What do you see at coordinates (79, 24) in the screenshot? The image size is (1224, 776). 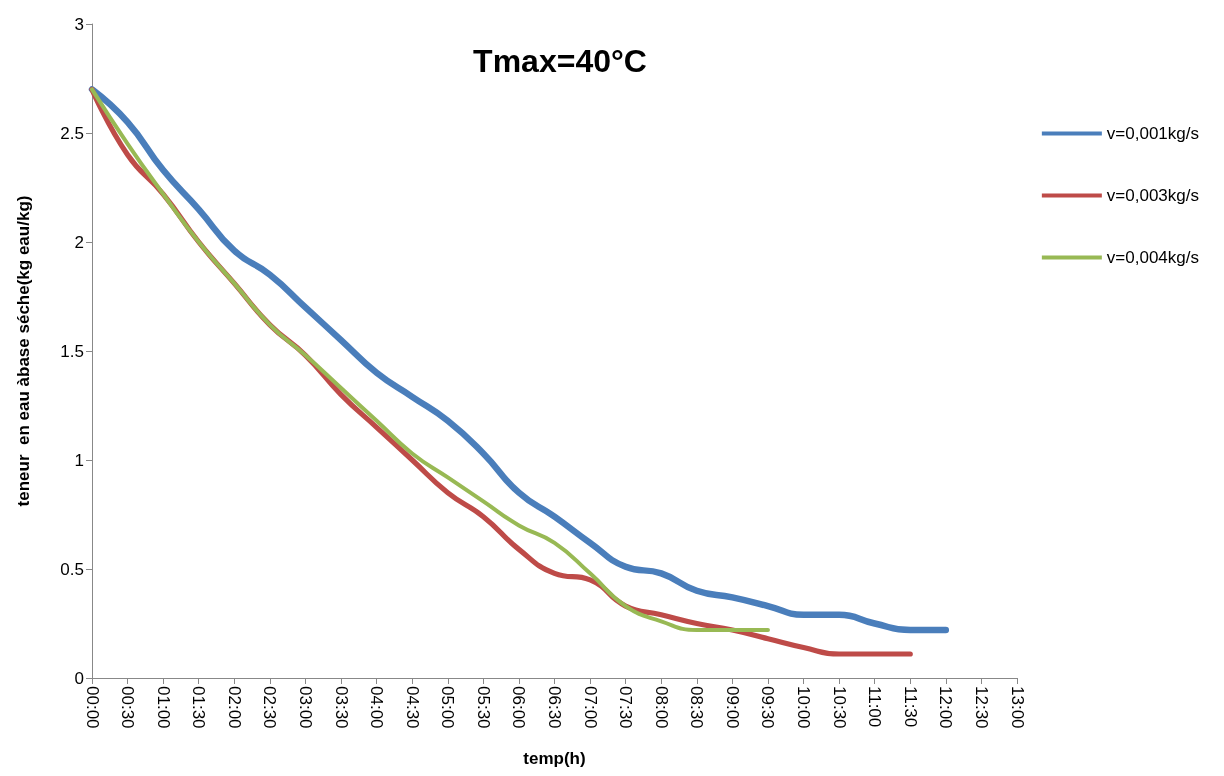 I see `y-tick-label: 3` at bounding box center [79, 24].